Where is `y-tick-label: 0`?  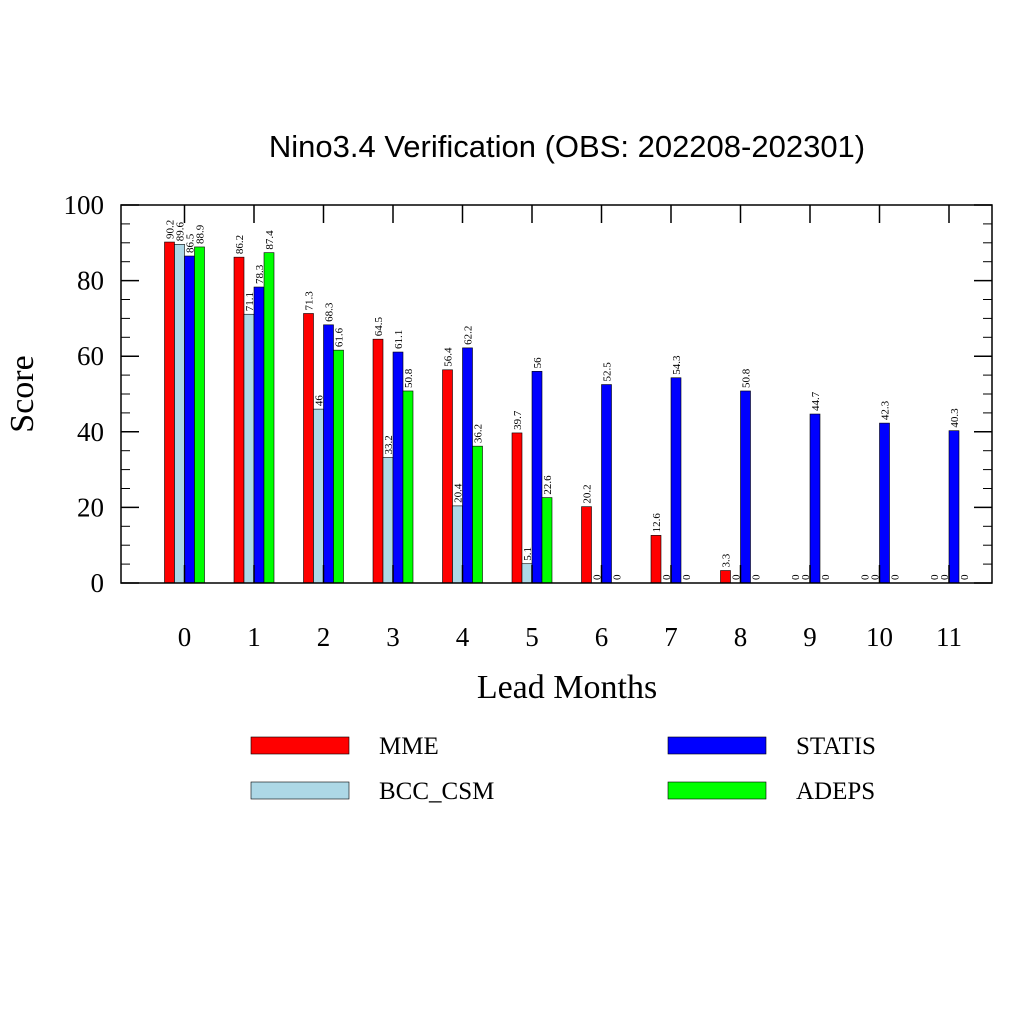 y-tick-label: 0 is located at coordinates (98, 583).